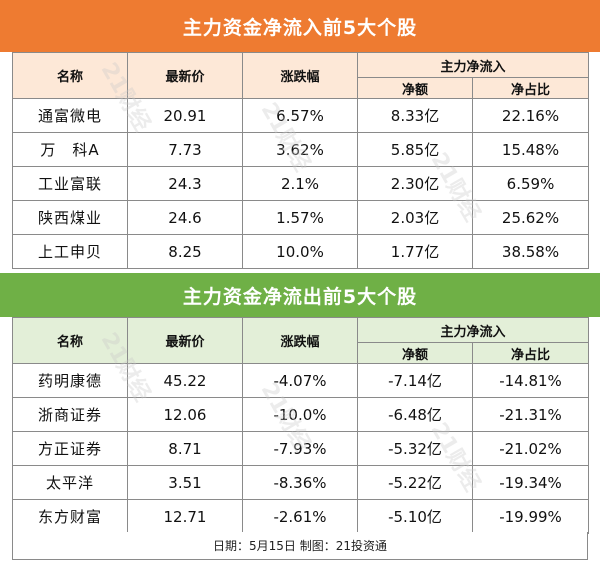 This screenshot has height=569, width=600. What do you see at coordinates (530, 380) in the screenshot?
I see `stock-net-ratio: -14.81%` at bounding box center [530, 380].